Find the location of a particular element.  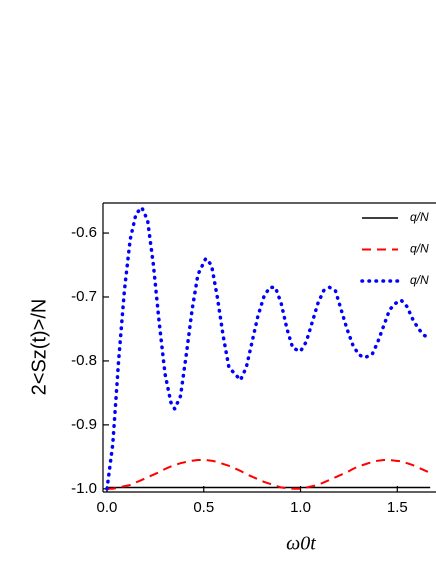

x-axis-label: ω0t is located at coordinates (301, 544).